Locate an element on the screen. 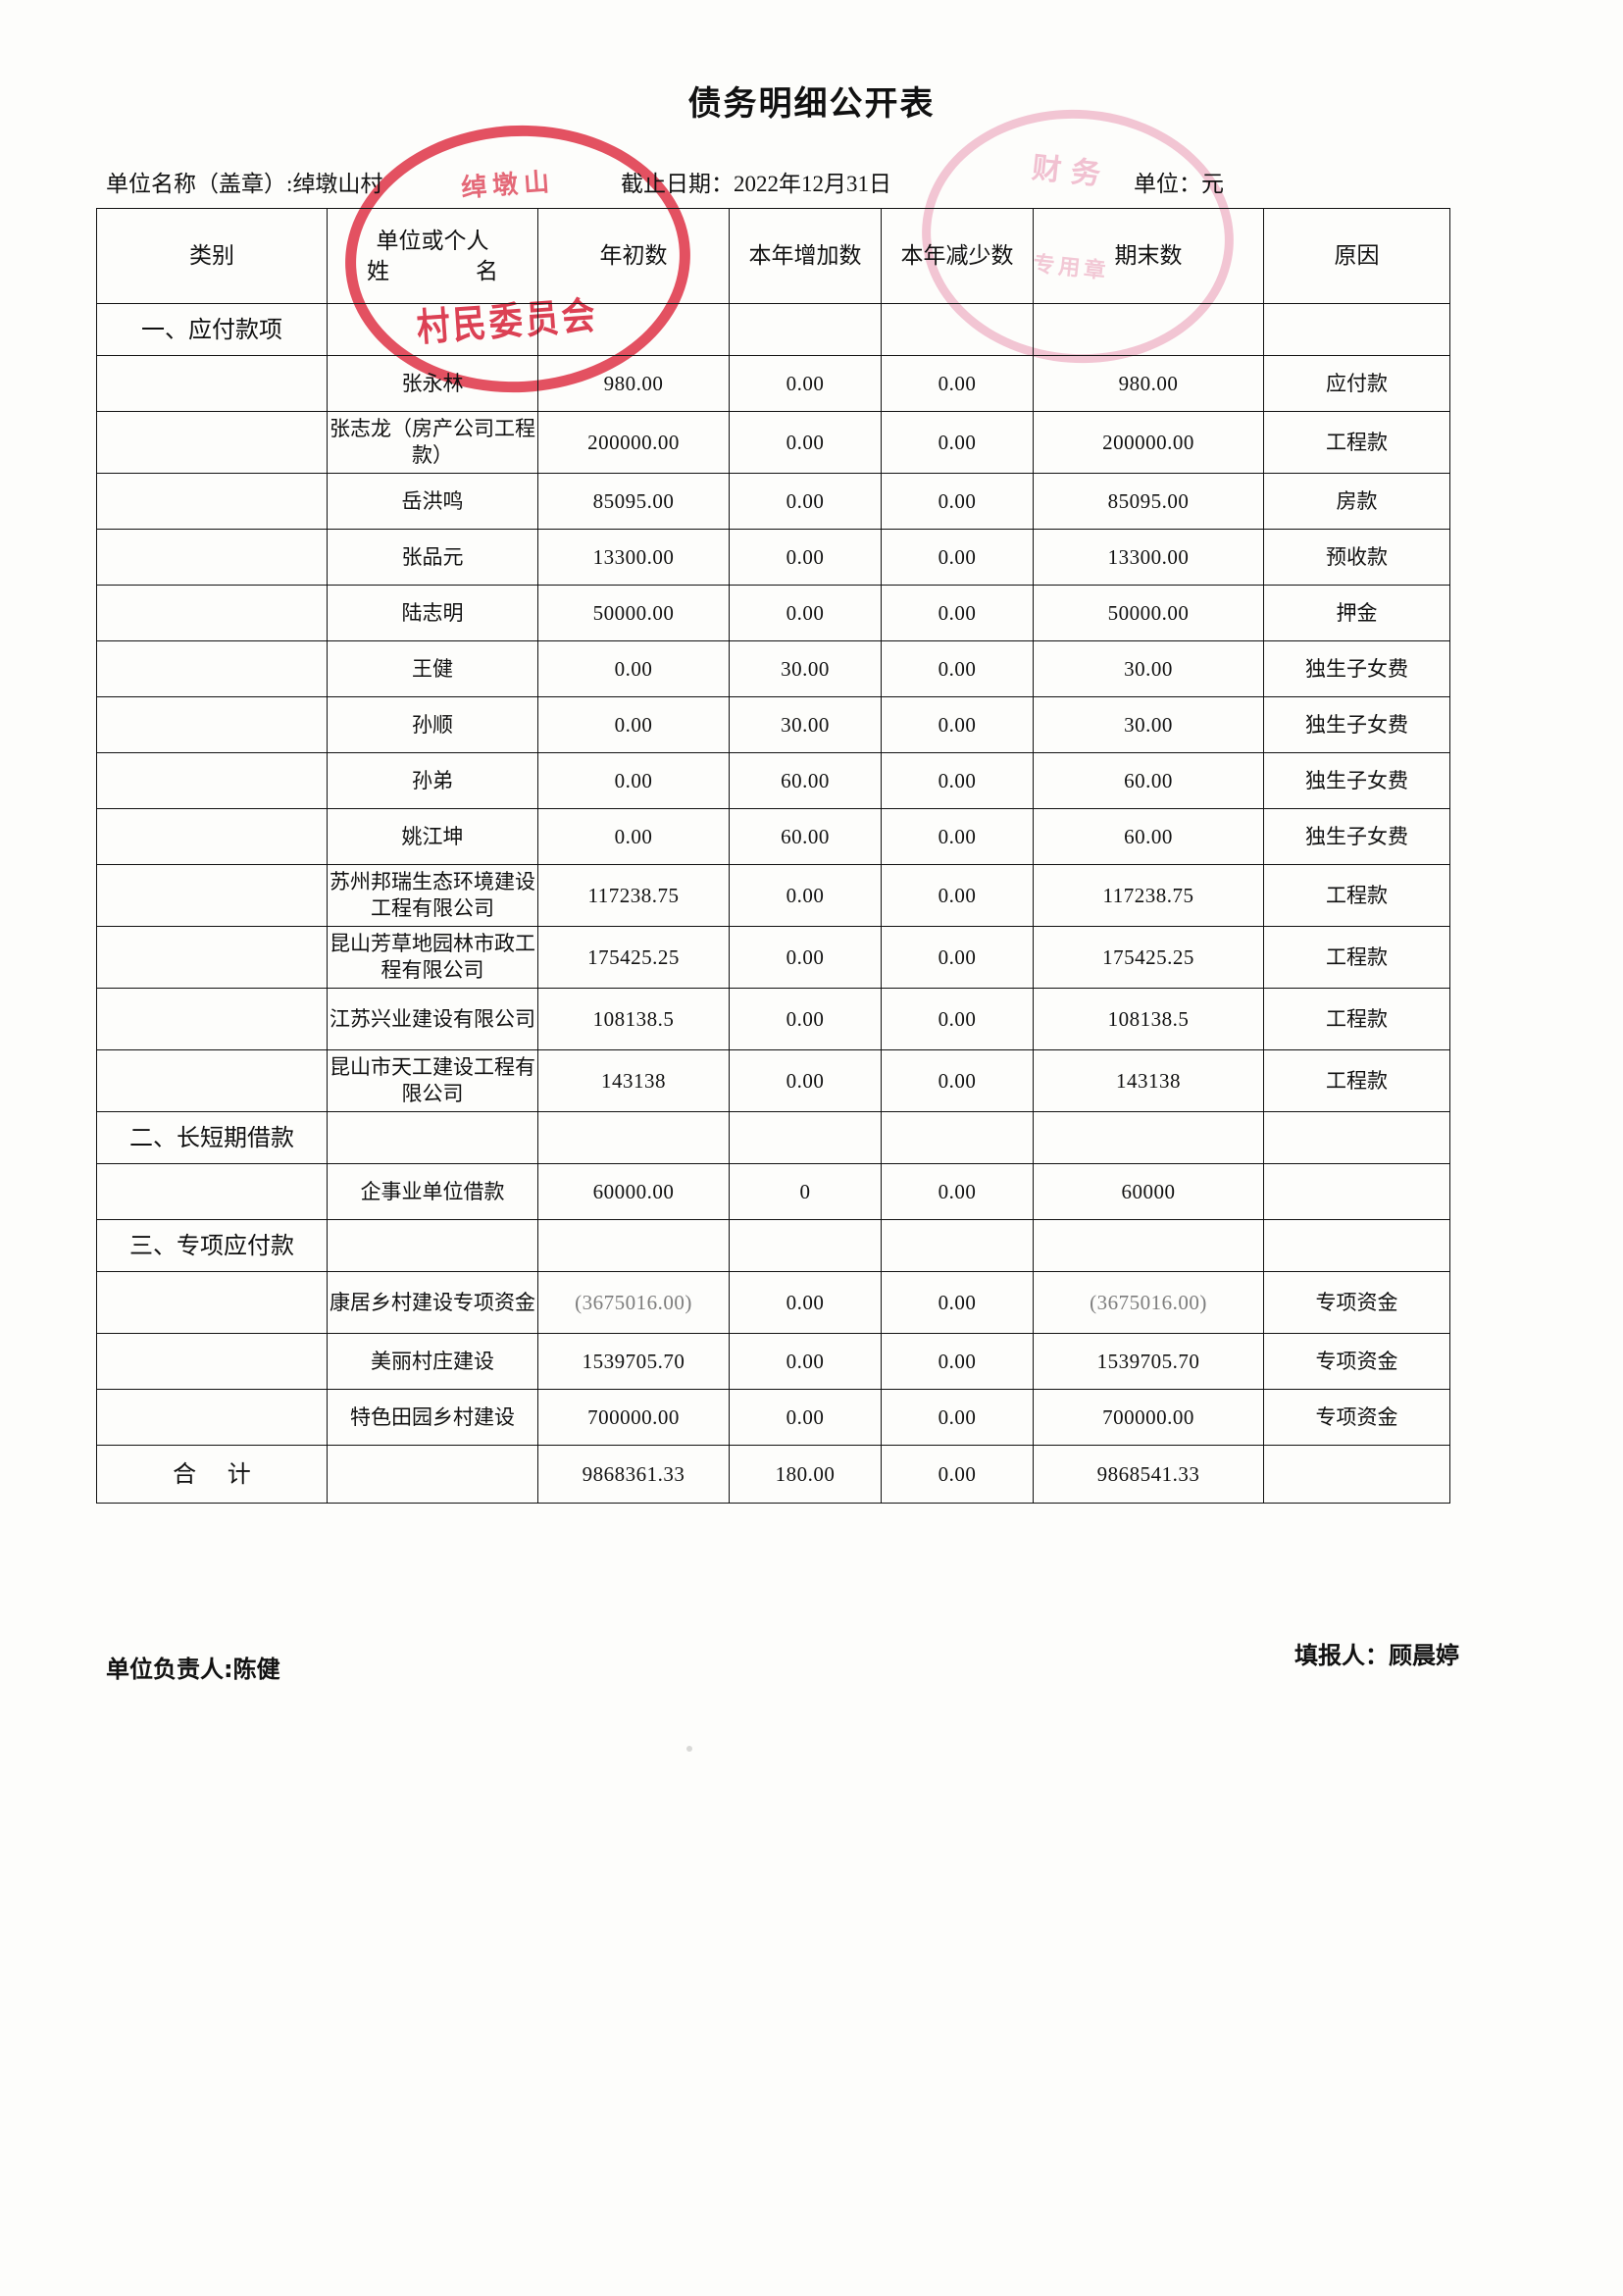 The width and height of the screenshot is (1623, 2296). table-total-row: 合 计 9868361.33 180.00 0.00 9868541.33 is located at coordinates (773, 1474).